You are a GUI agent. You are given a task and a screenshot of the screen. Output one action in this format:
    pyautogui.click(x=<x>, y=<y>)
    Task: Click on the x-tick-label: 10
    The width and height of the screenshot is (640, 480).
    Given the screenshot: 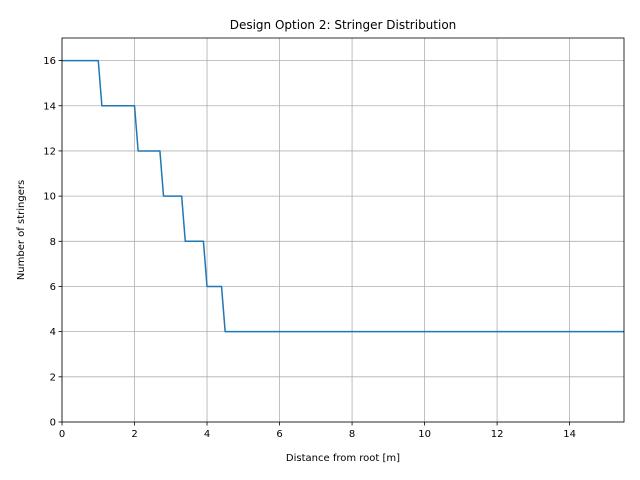 What is the action you would take?
    pyautogui.click(x=424, y=434)
    